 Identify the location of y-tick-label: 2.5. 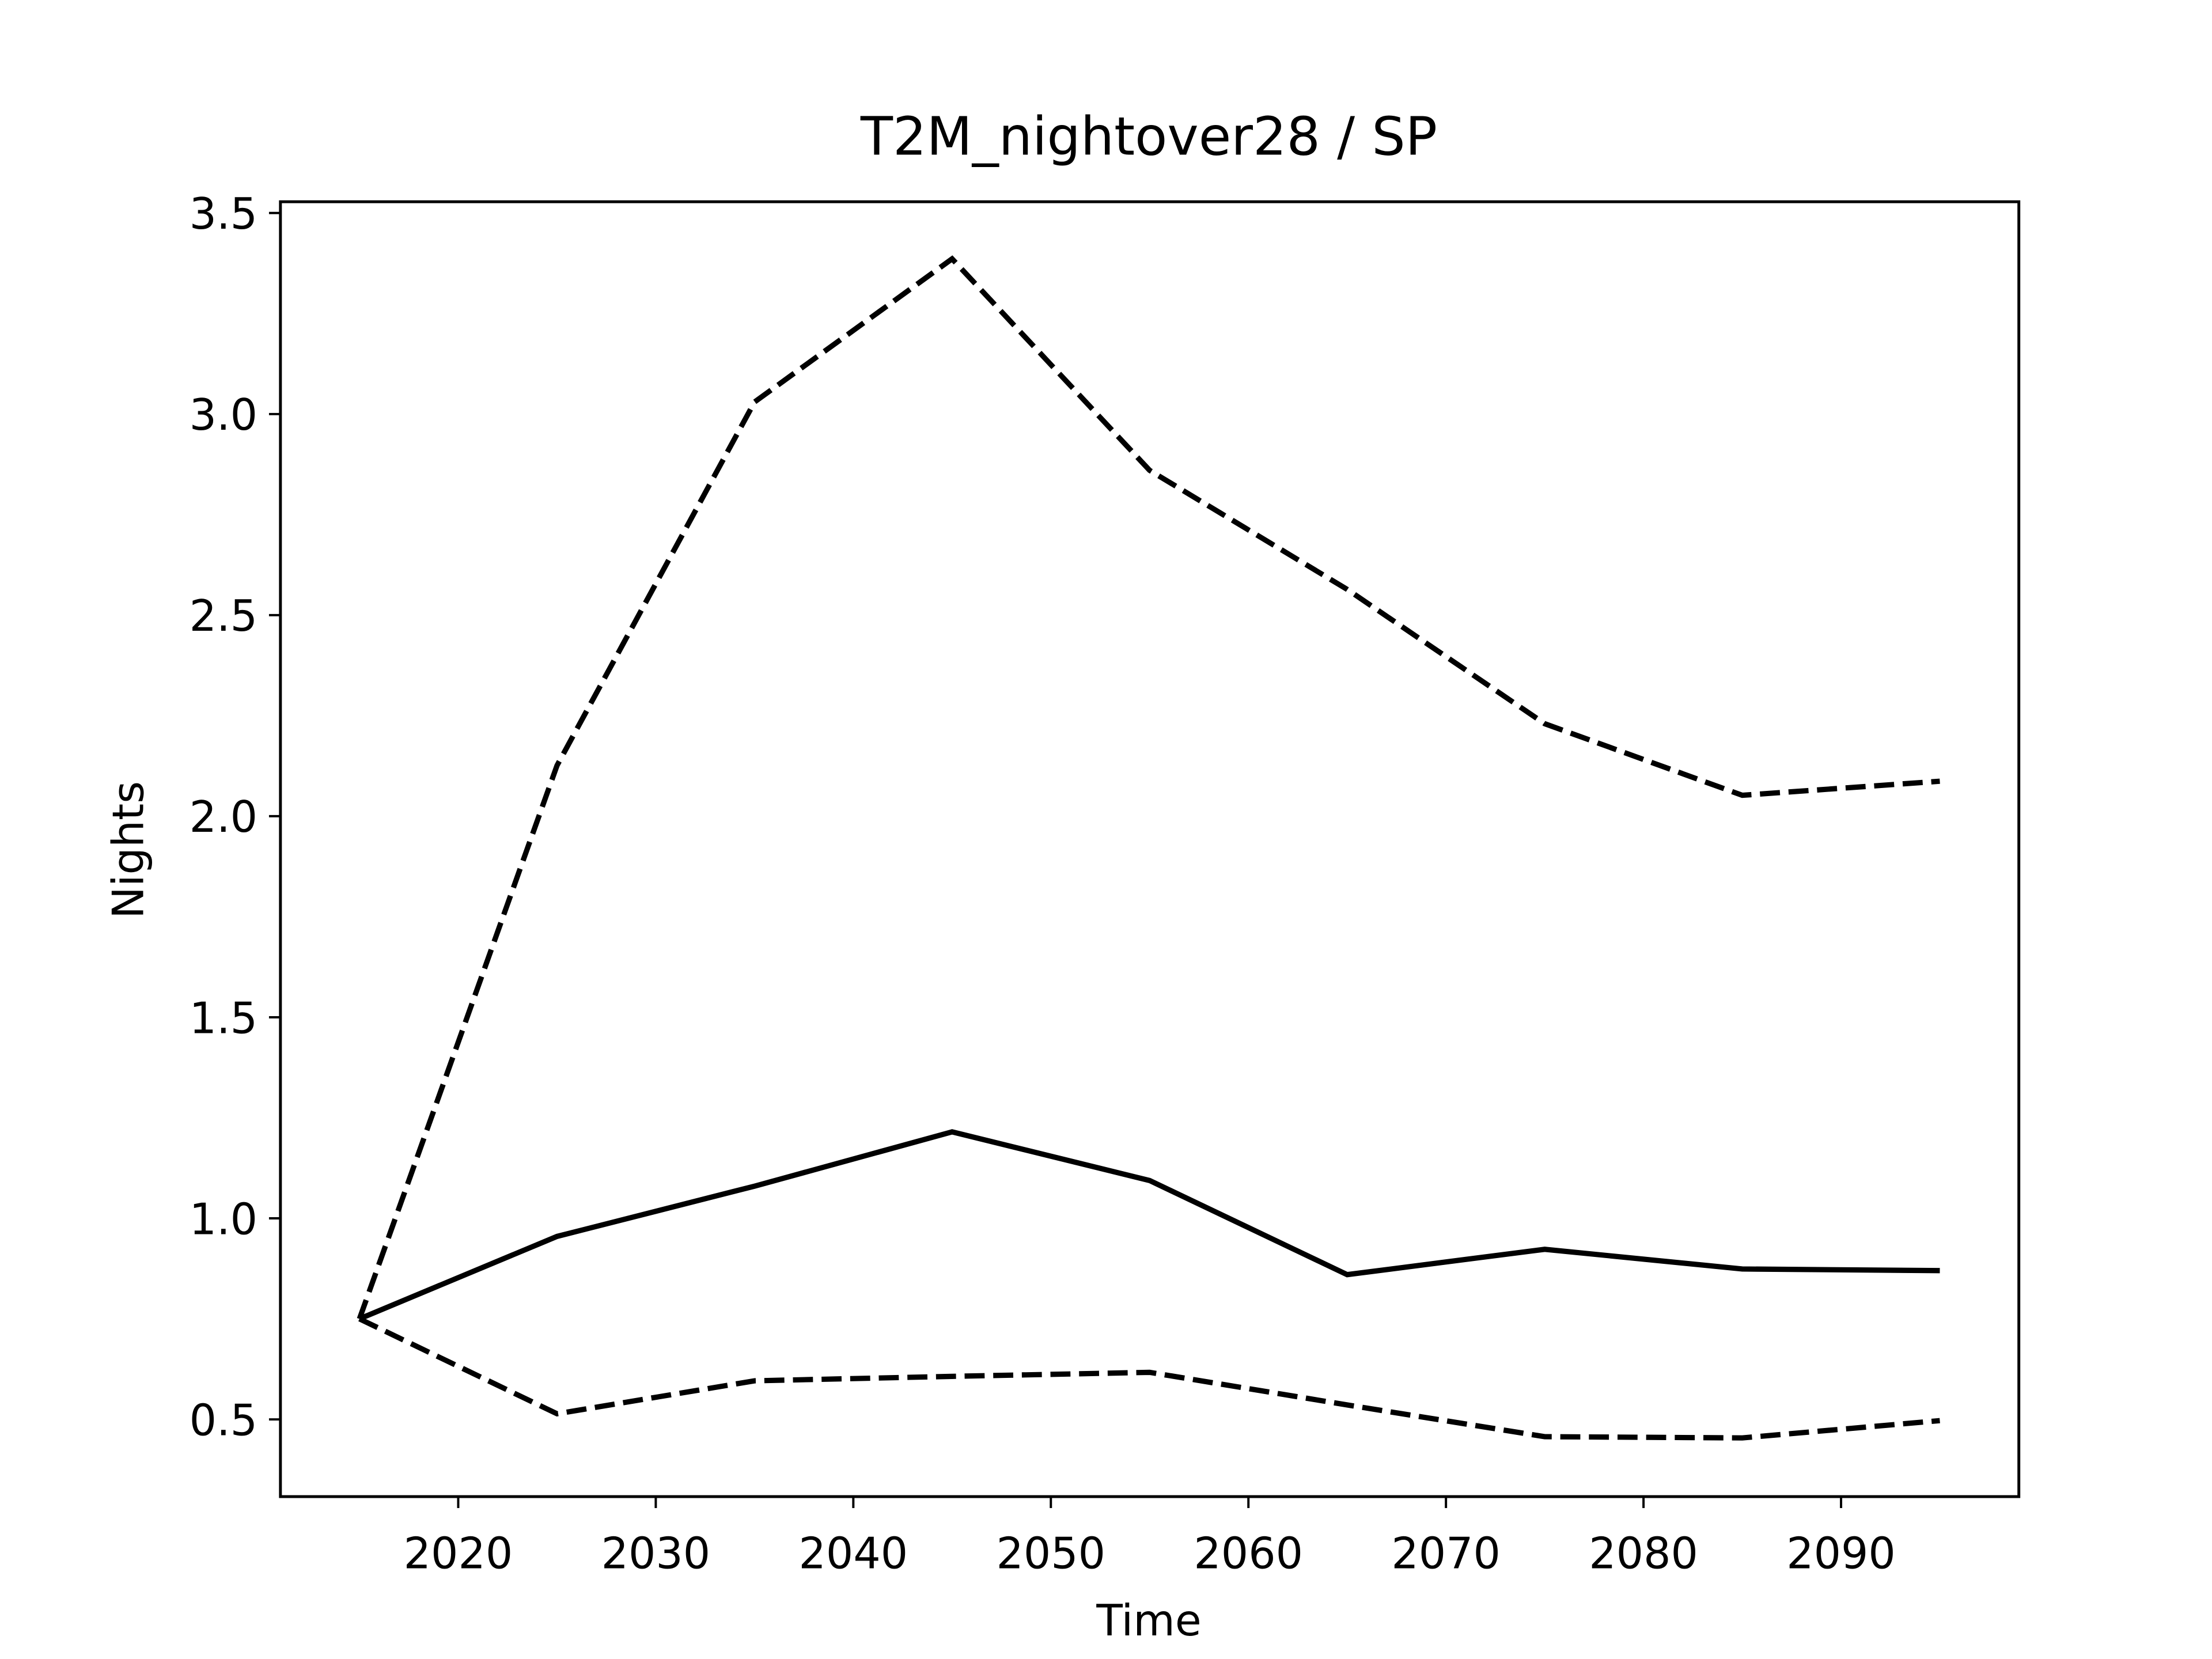
(223, 616).